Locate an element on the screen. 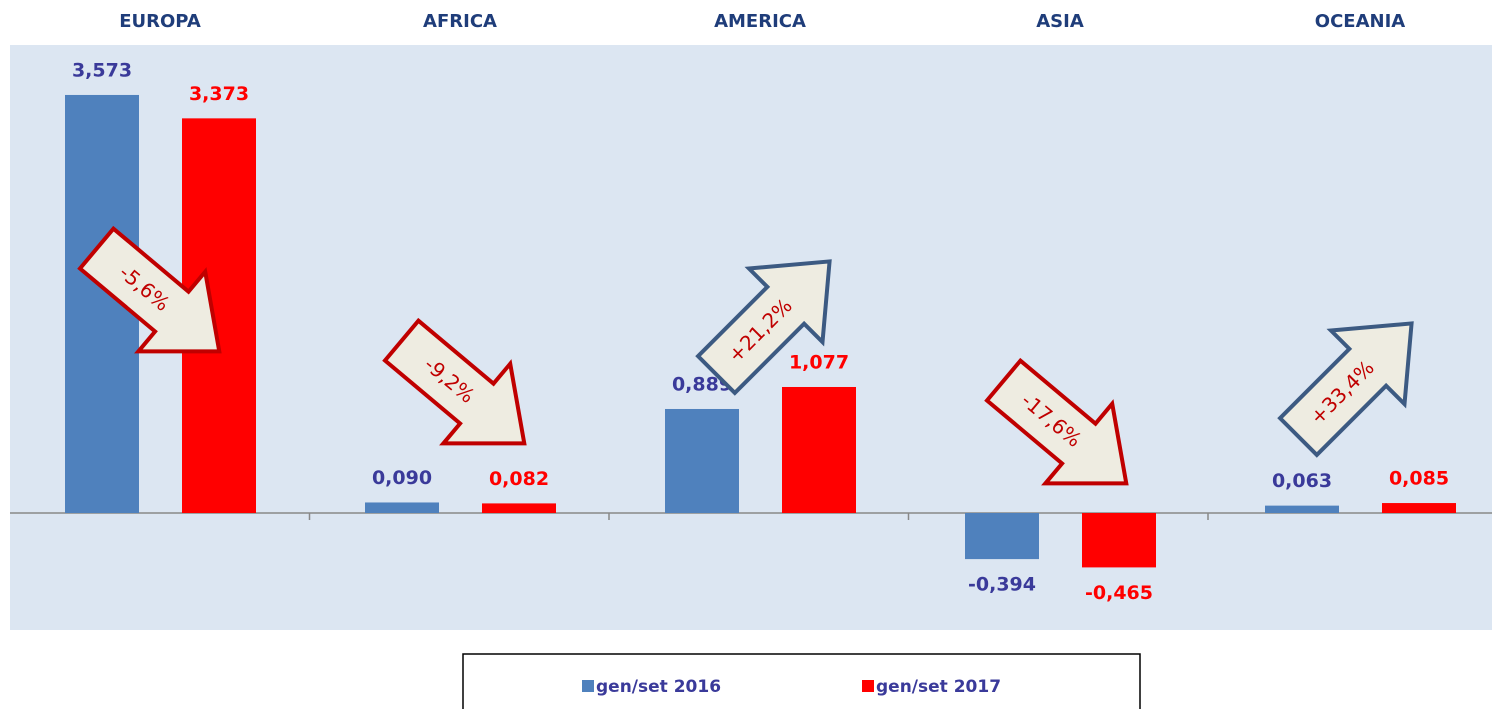 This screenshot has height=709, width=1492. legend-label: gen/set 2016 is located at coordinates (658, 687).